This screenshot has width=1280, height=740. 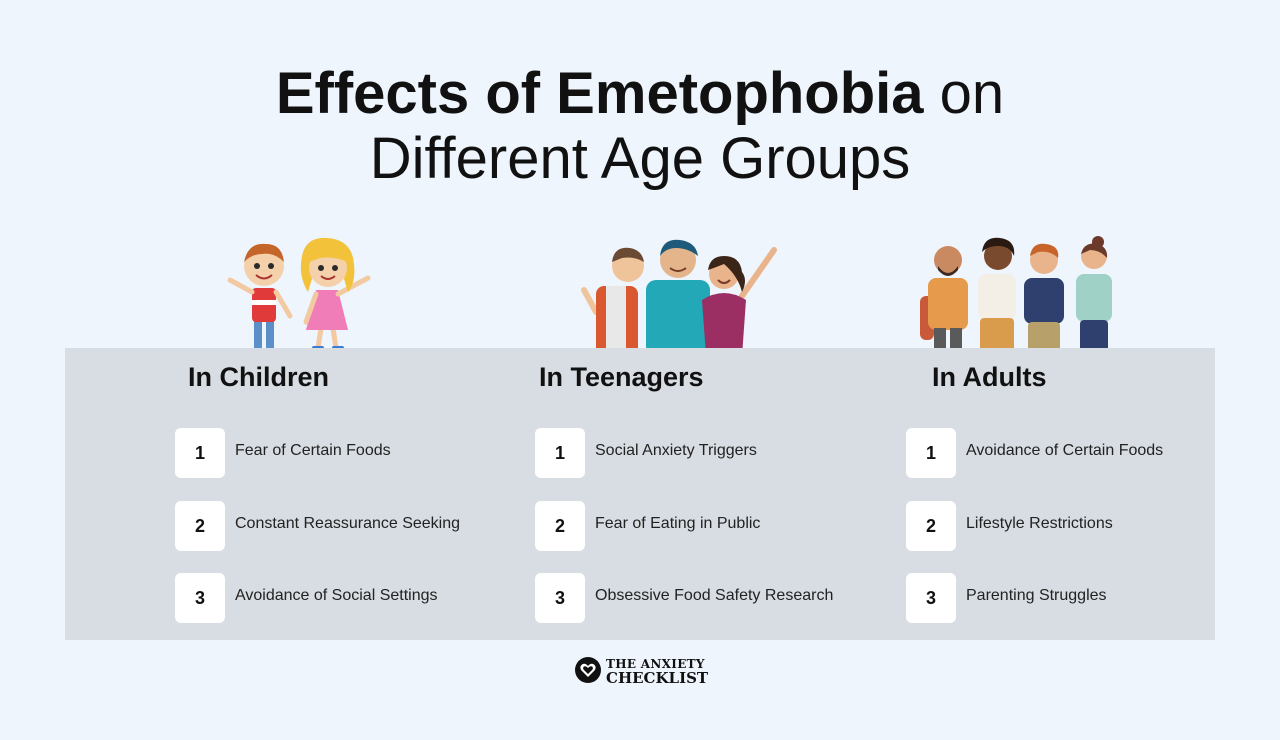 I want to click on item-text: Parenting Struggles, so click(x=1036, y=595).